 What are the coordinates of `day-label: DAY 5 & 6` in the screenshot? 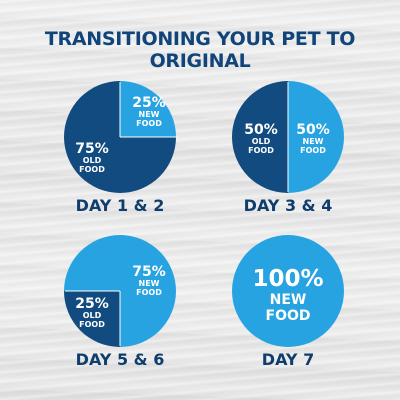 It's located at (120, 359).